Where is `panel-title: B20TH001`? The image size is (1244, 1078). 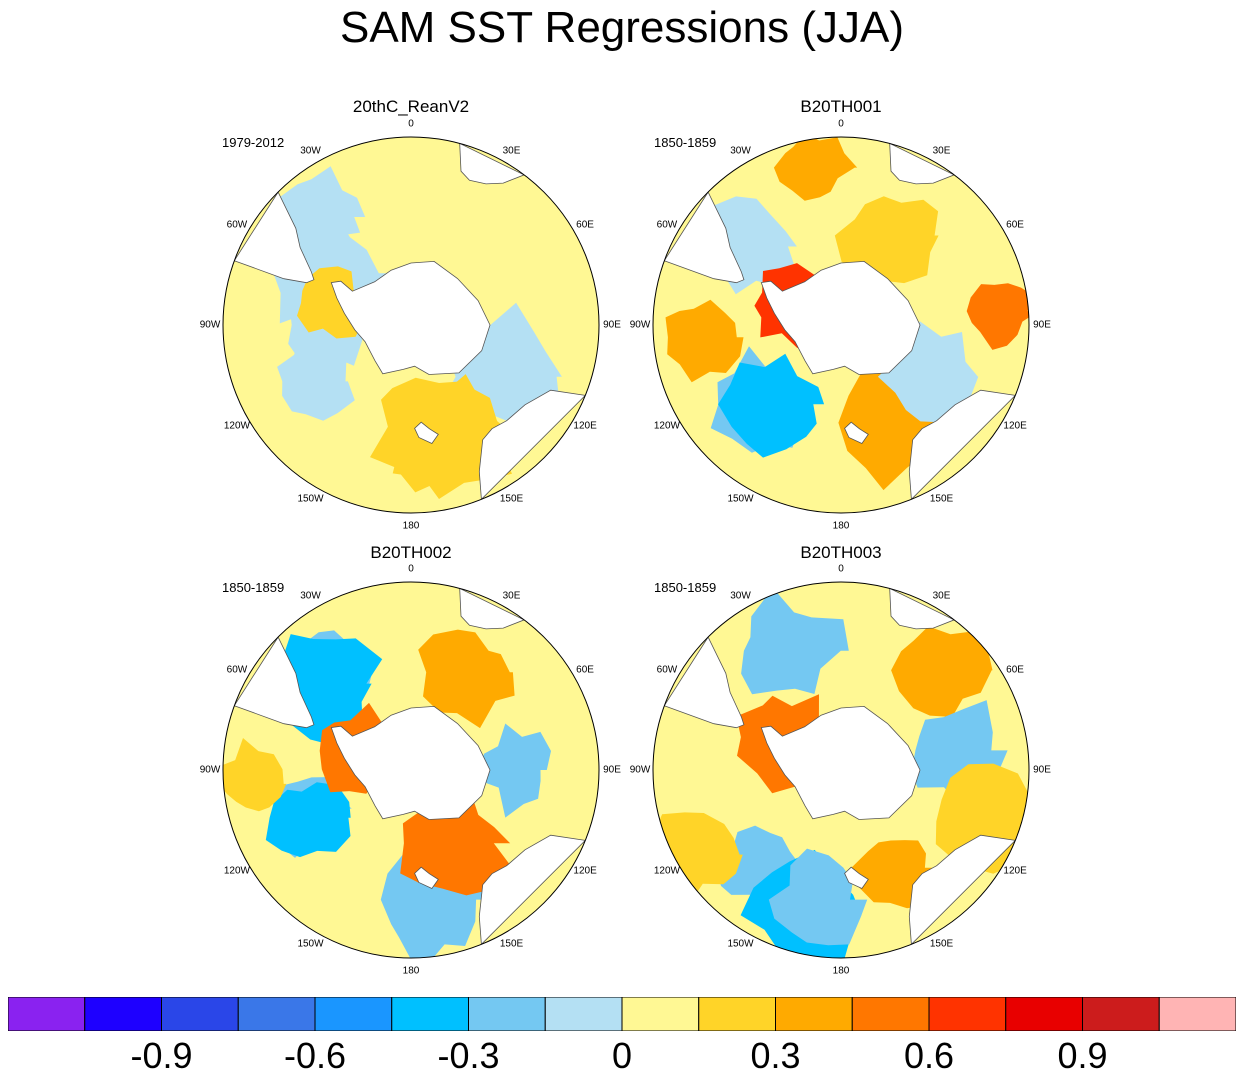 panel-title: B20TH001 is located at coordinates (841, 106).